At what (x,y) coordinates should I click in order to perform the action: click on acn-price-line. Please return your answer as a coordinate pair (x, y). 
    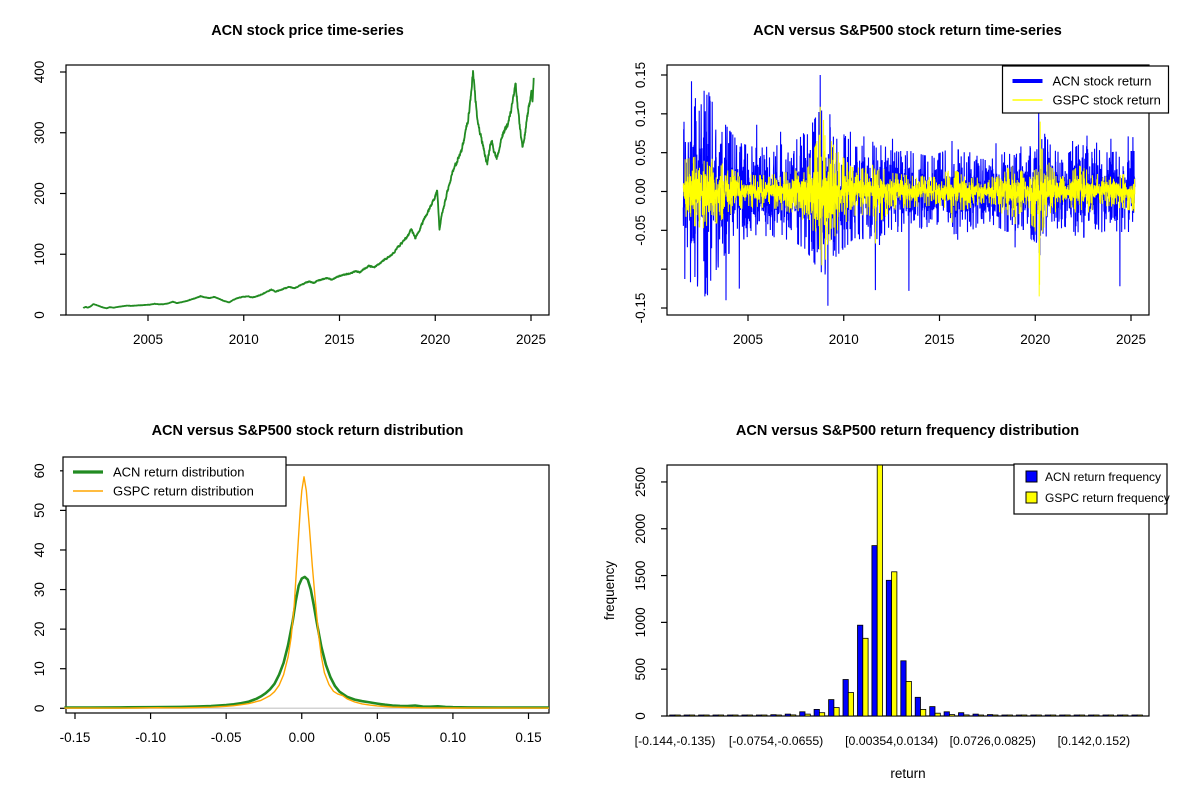
    Looking at the image, I should click on (308, 190).